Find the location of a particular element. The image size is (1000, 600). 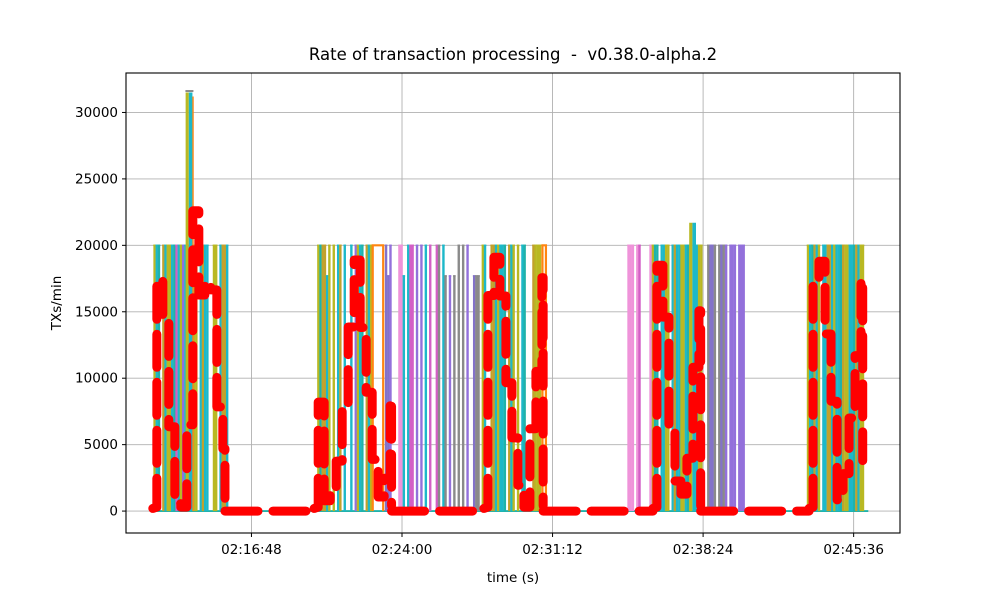

x-tick-label: 02:24:00 is located at coordinates (402, 550).